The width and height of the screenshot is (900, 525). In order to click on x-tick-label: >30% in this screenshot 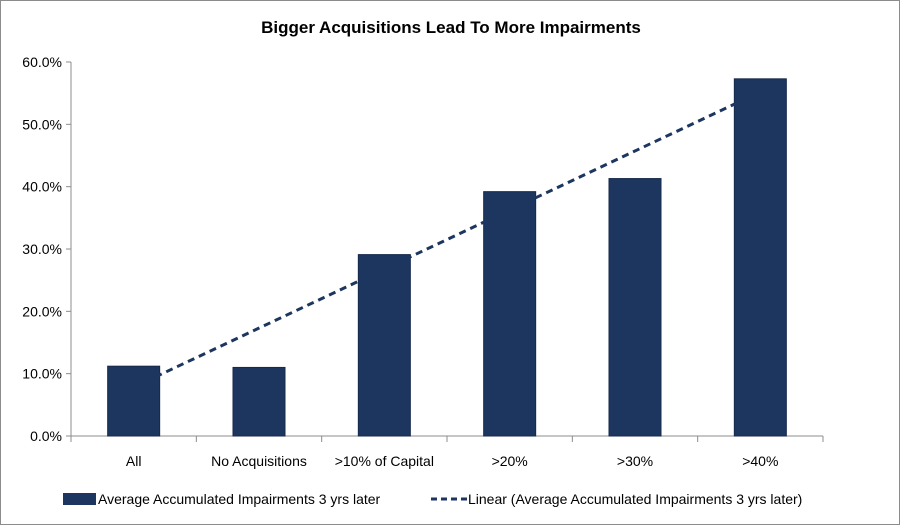, I will do `click(635, 461)`.